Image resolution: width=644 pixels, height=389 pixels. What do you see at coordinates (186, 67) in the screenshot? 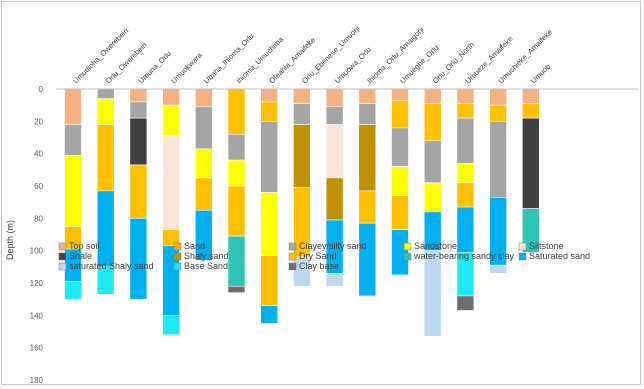
I see `well-label: Umuokwara` at bounding box center [186, 67].